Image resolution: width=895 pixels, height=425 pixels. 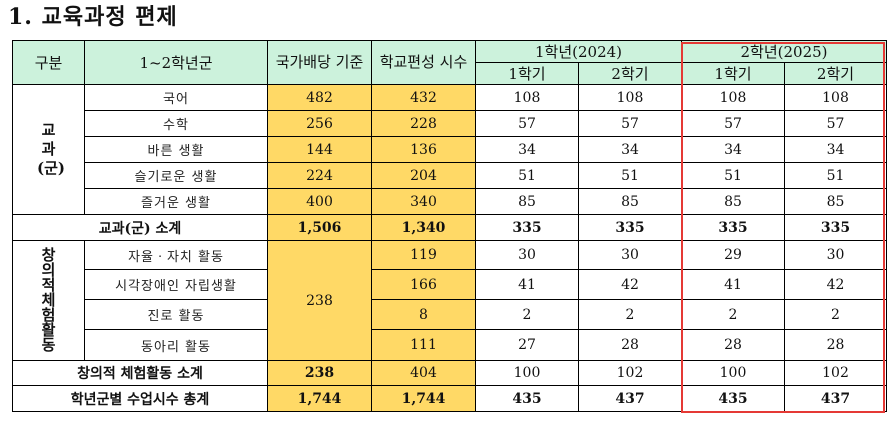 What do you see at coordinates (423, 175) in the screenshot?
I see `school-hours: 204` at bounding box center [423, 175].